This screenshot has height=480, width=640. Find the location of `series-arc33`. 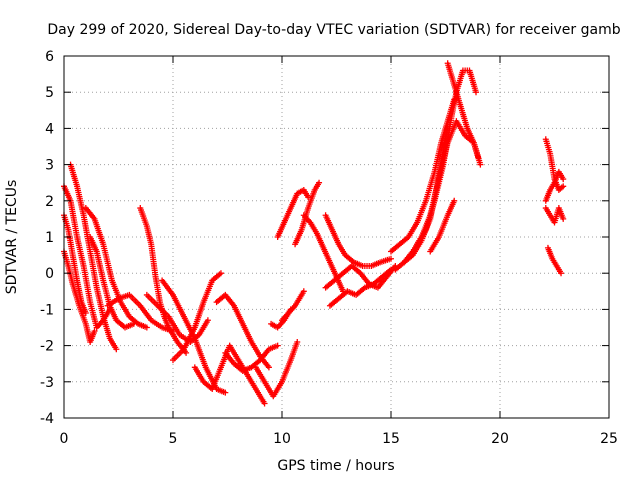

series-arc33 is located at coordinates (554, 260).